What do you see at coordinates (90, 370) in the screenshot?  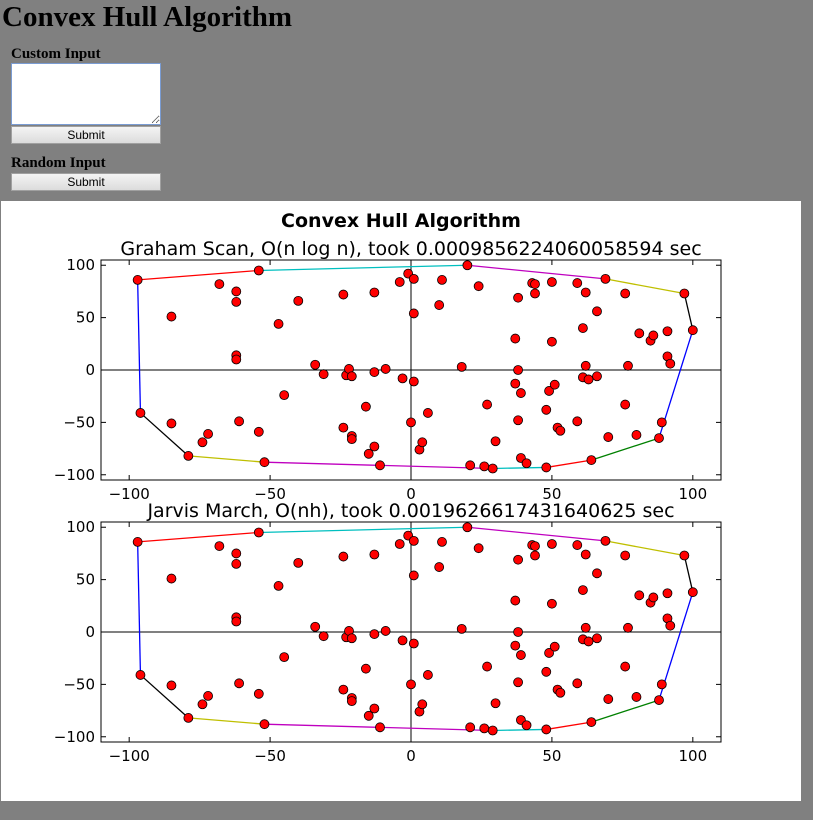 I see `y-tick-label: 0` at bounding box center [90, 370].